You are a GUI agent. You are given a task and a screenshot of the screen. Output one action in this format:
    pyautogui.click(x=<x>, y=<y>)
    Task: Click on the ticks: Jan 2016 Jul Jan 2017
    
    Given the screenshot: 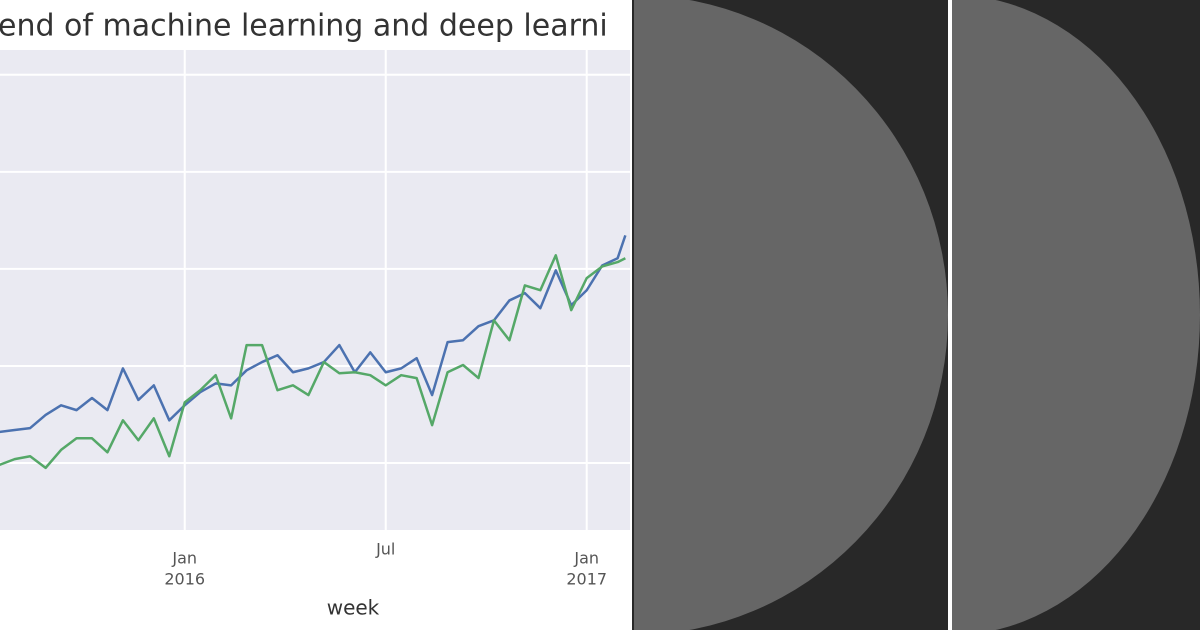 What is the action you would take?
    pyautogui.click(x=385, y=564)
    